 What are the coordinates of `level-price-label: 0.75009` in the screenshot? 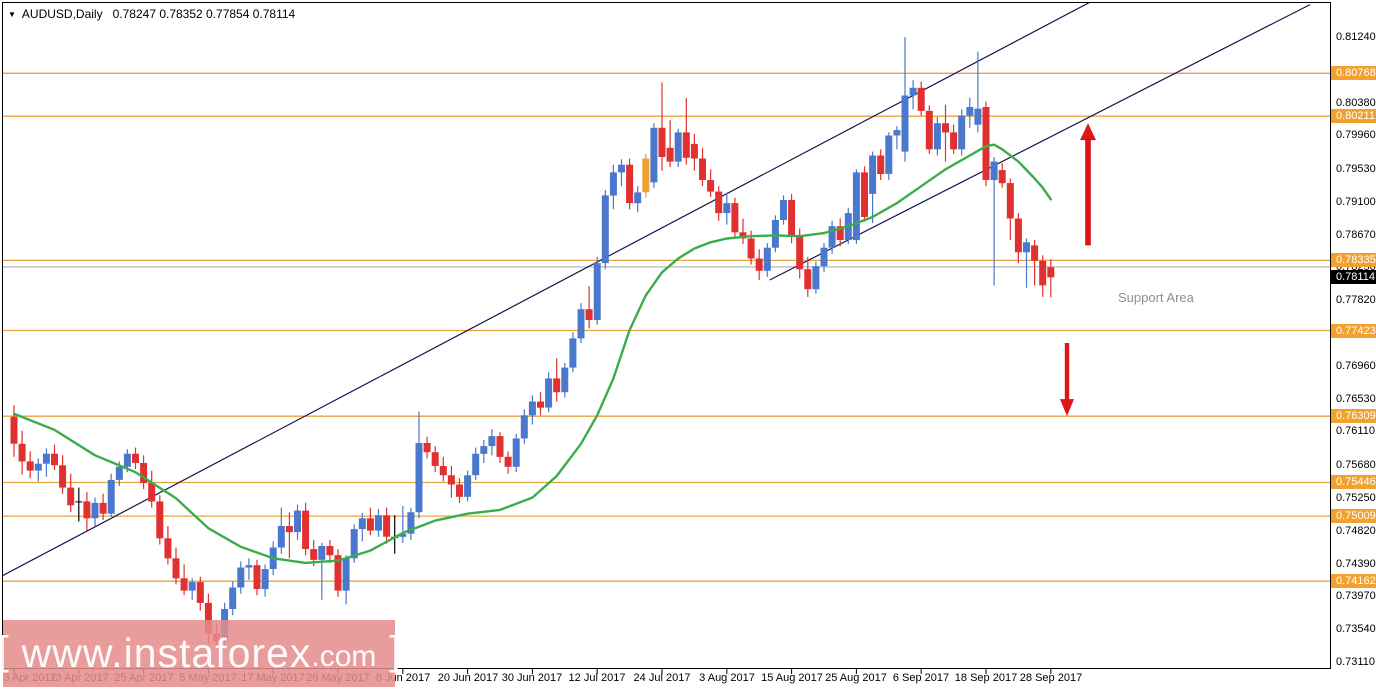 It's located at (1353, 516).